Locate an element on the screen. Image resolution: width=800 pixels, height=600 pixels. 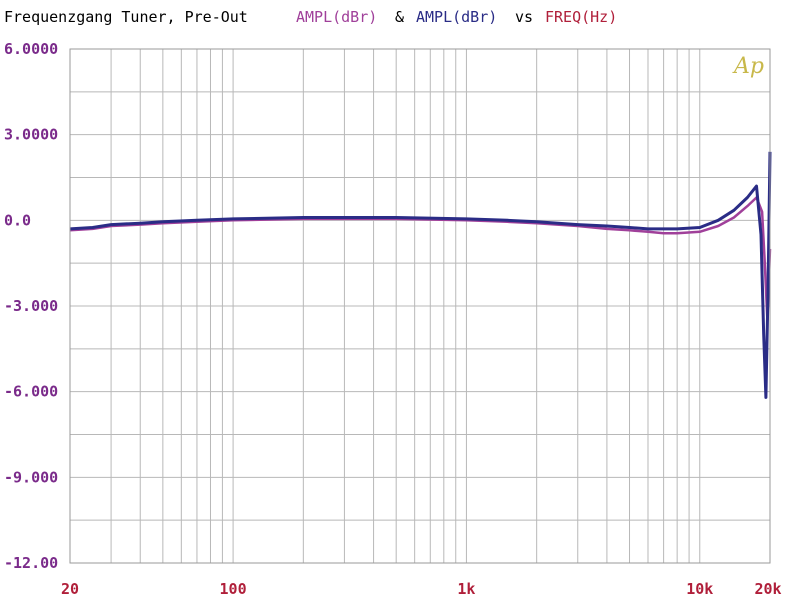
y-tick-label: -6.000 is located at coordinates (31, 392).